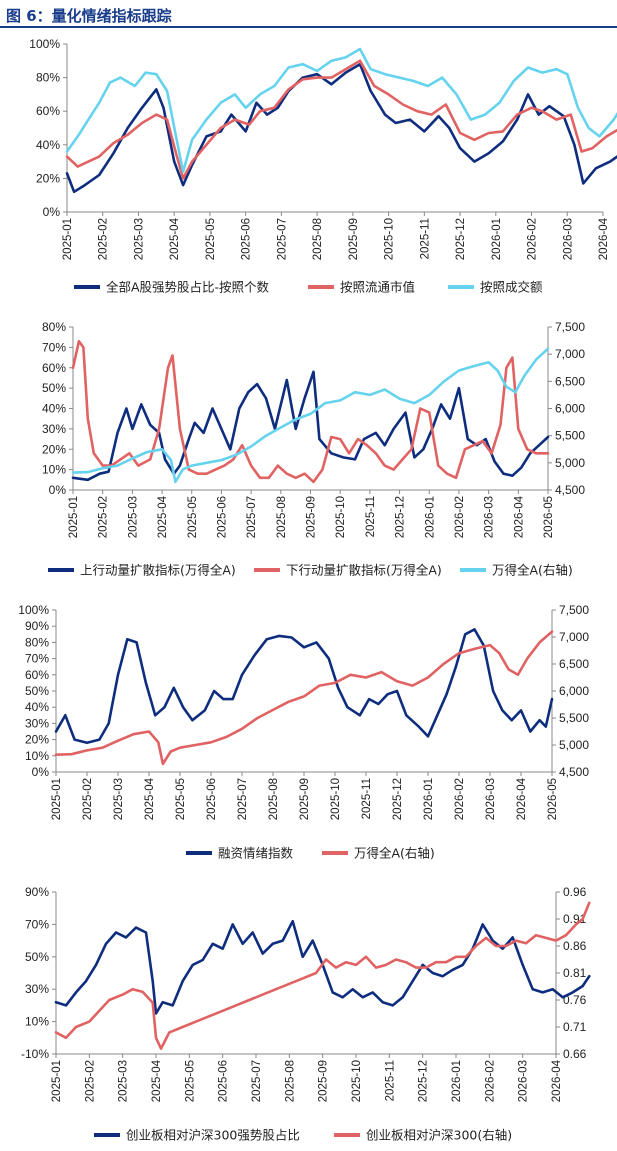  What do you see at coordinates (54, 429) in the screenshot?
I see `y-tick-label-left: 30%` at bounding box center [54, 429].